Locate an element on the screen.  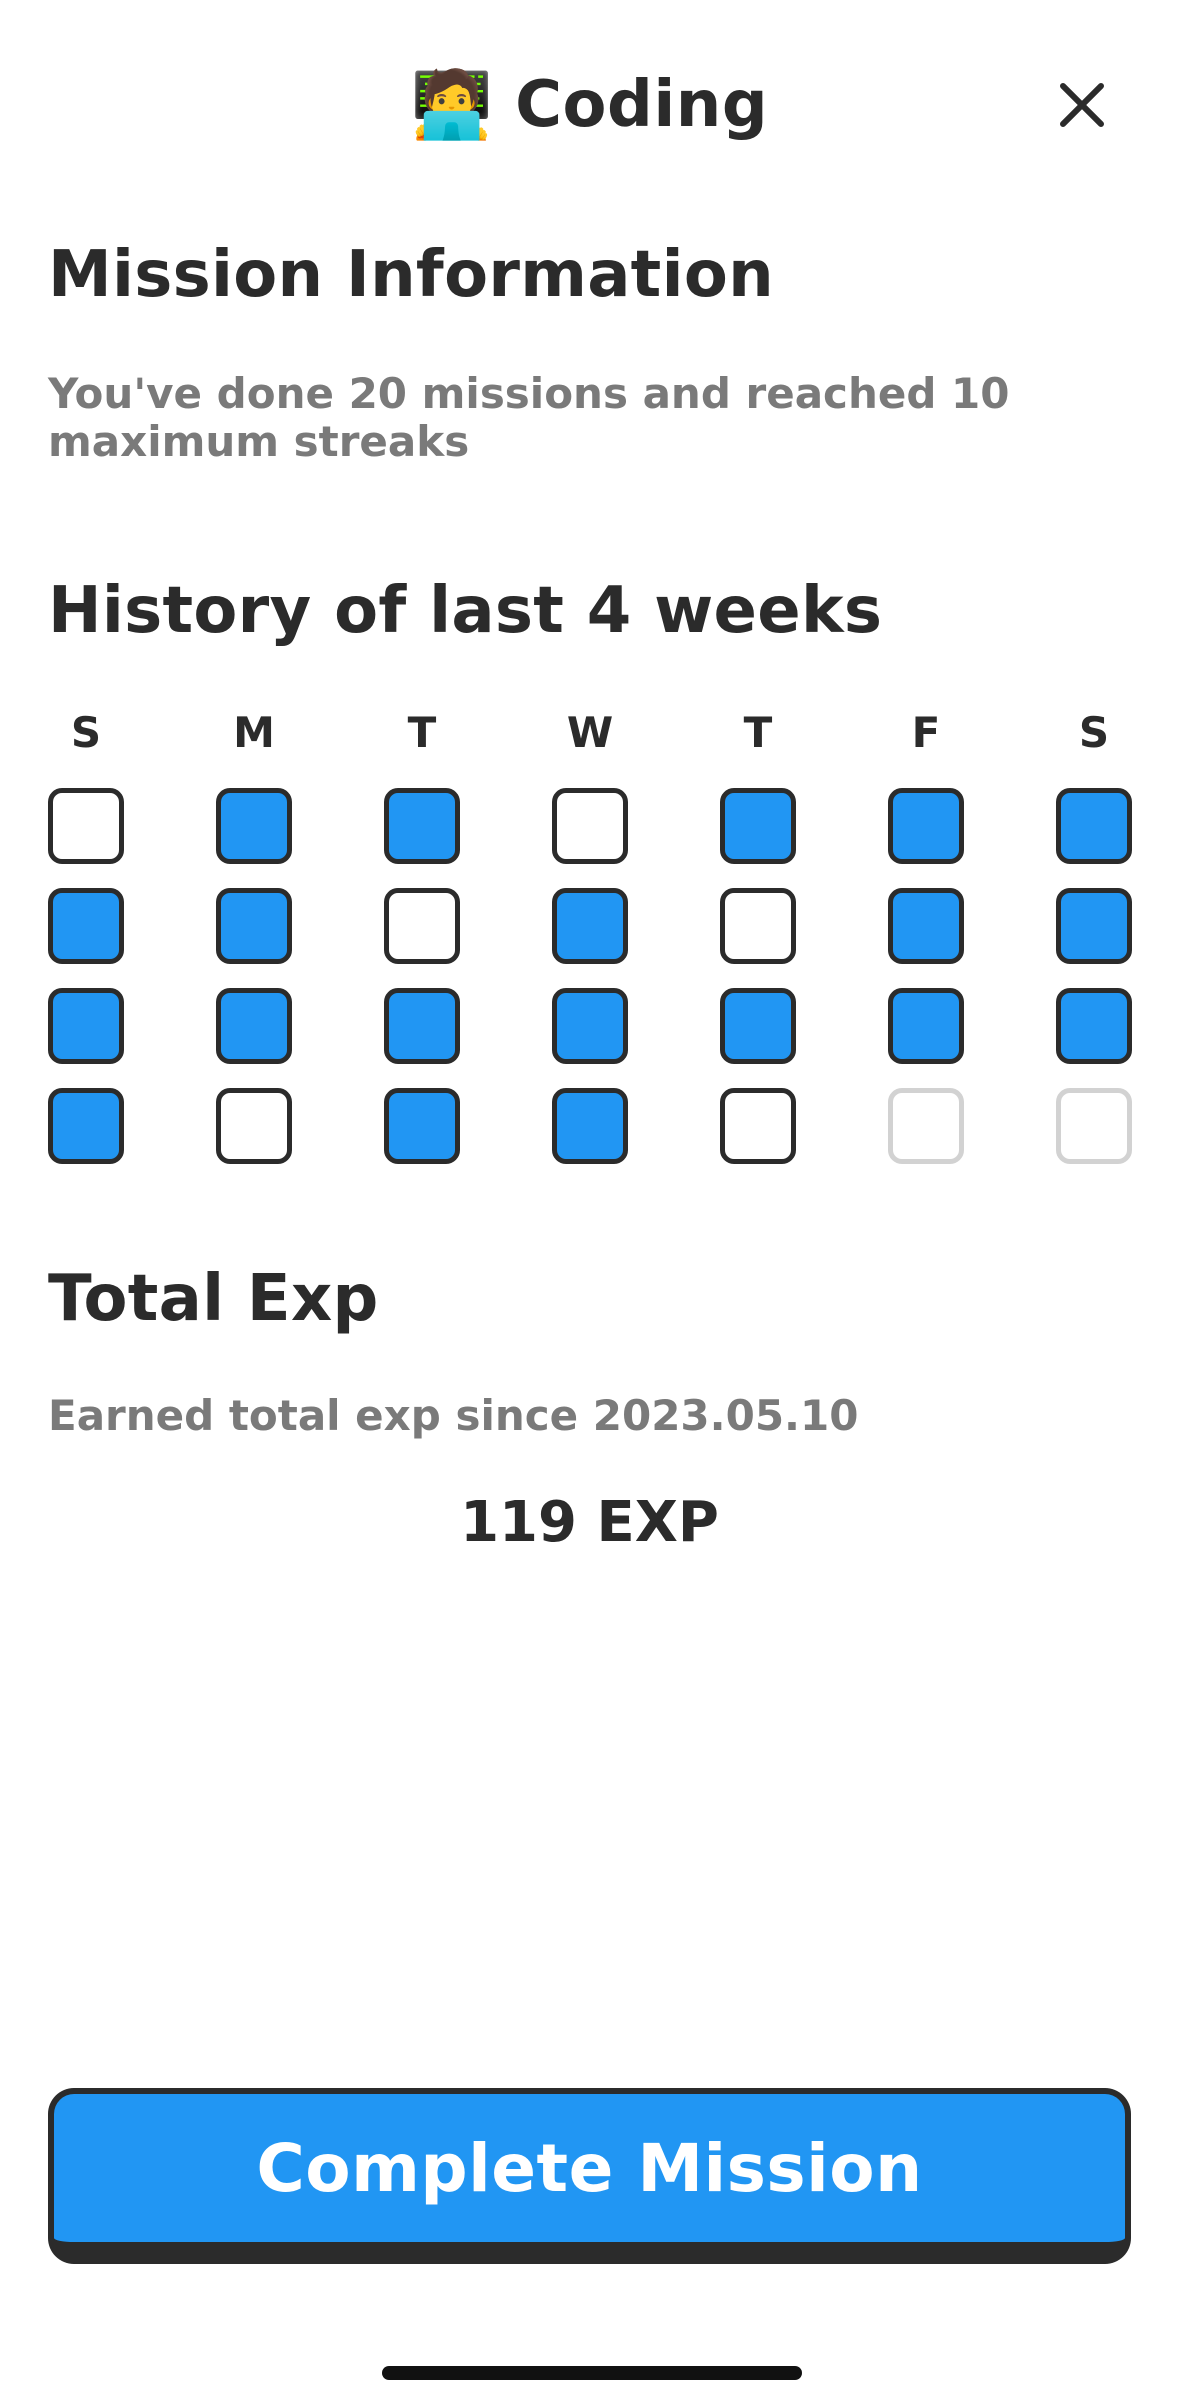
close-button is located at coordinates (1082, 105).